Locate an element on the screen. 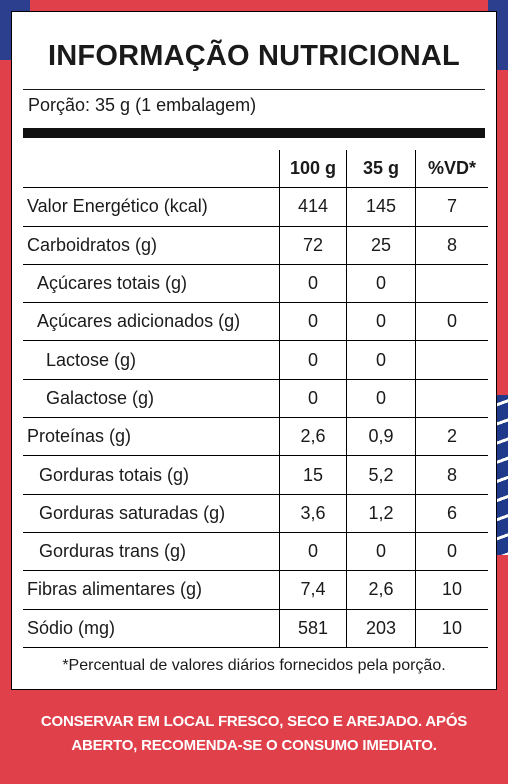 This screenshot has height=784, width=508. value-per-portion: 145 is located at coordinates (381, 207).